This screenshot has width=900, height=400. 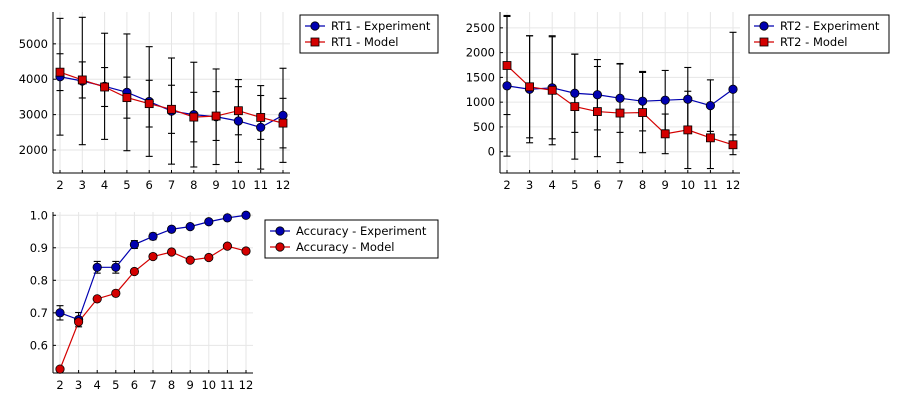 I want to click on legend-entry: RT1 - Experiment, so click(x=381, y=26).